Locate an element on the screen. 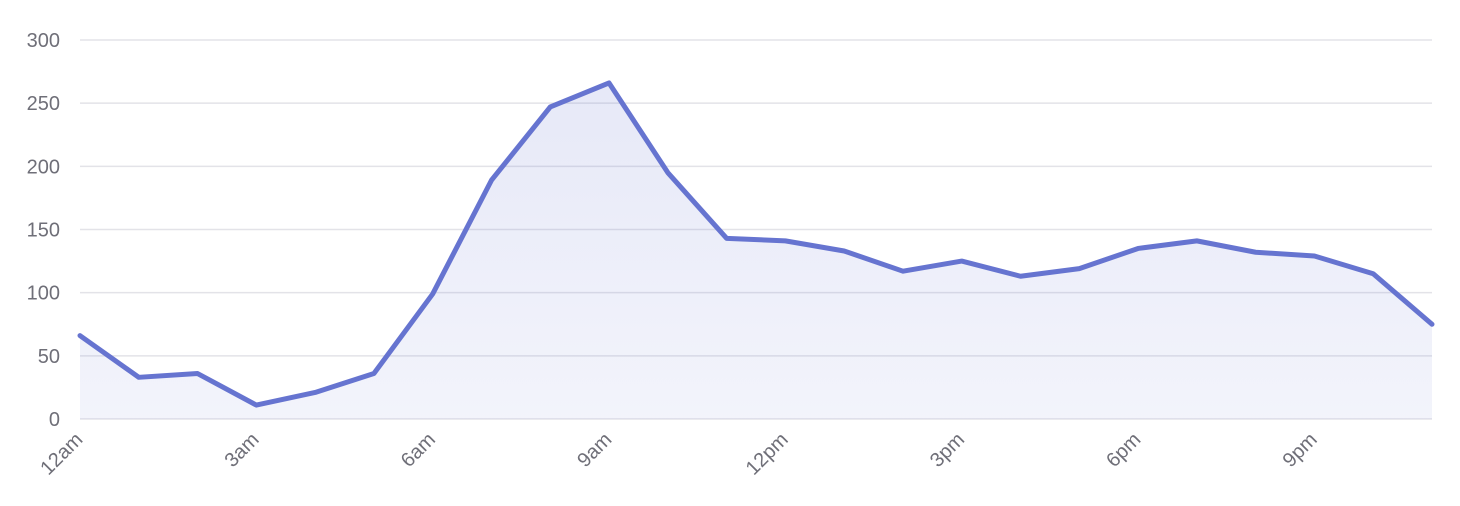 Image resolution: width=1460 pixels, height=506 pixels. x-tick-label: 9pm is located at coordinates (1300, 450).